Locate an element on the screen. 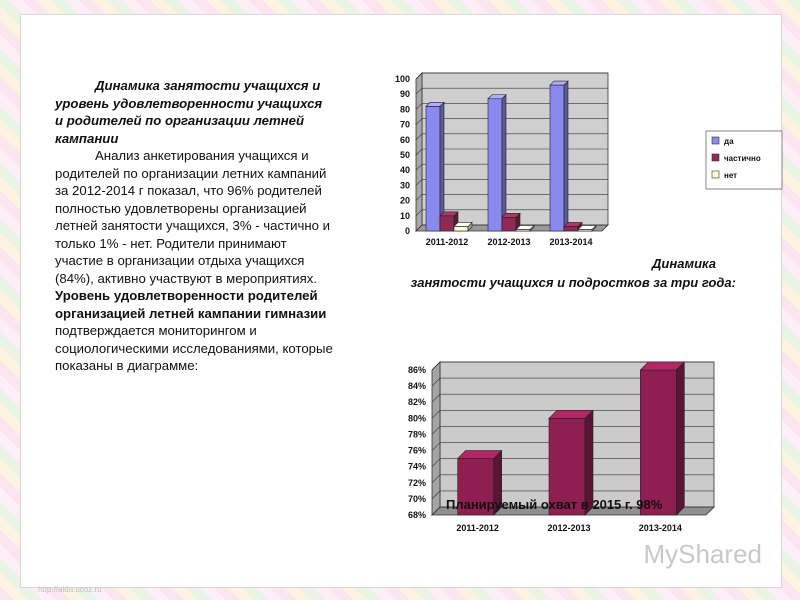 The width and height of the screenshot is (800, 600). chart1-legend-label: нет is located at coordinates (730, 175).